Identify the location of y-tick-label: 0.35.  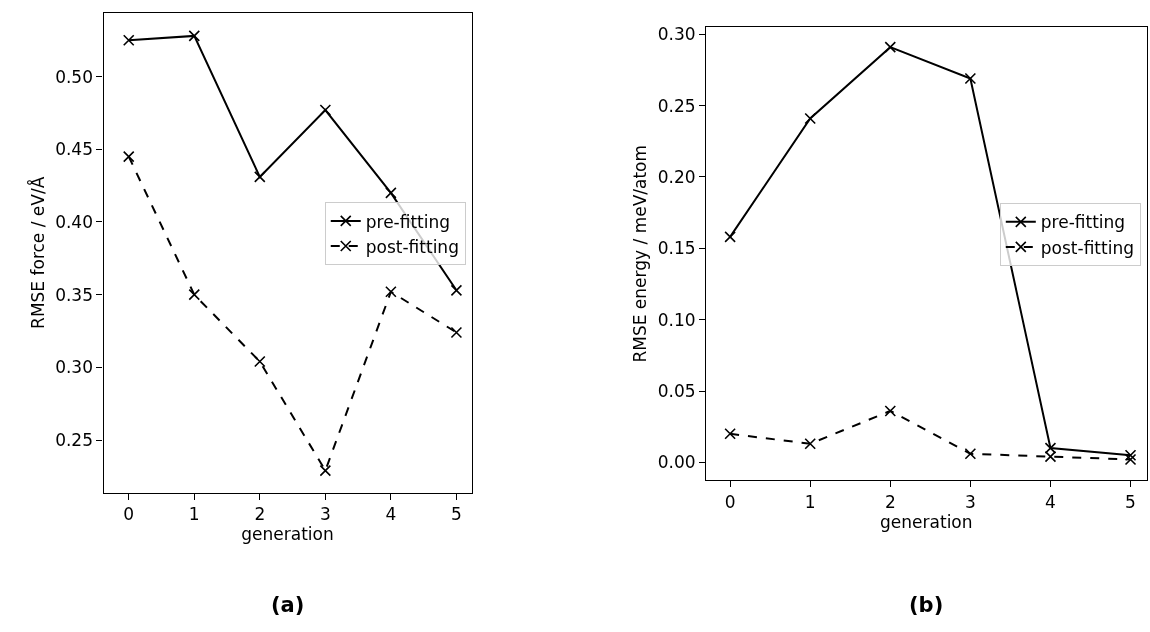
(74, 294).